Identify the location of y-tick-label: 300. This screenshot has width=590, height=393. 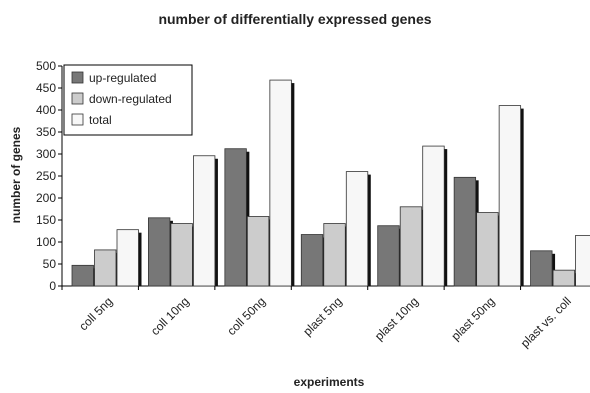
(46, 154).